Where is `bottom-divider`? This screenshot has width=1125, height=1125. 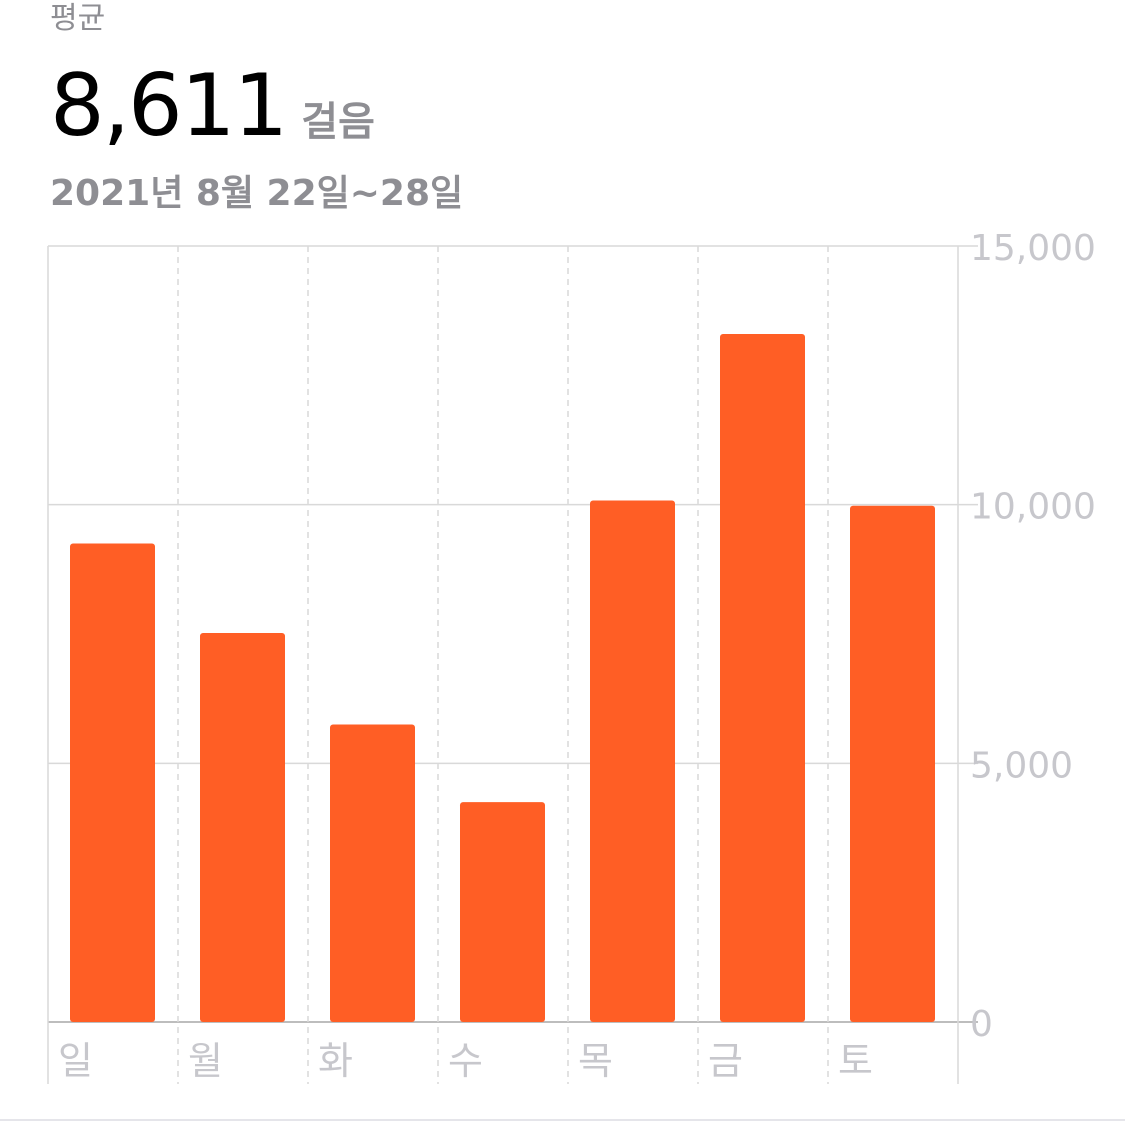
bottom-divider is located at coordinates (562, 1120).